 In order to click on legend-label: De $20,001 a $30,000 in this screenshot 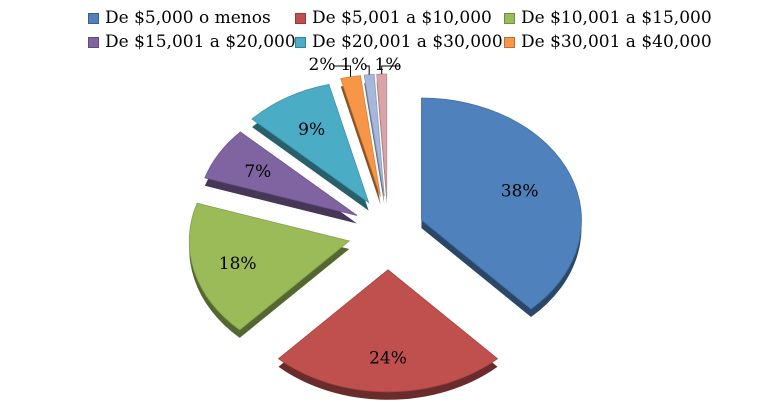, I will do `click(407, 42)`.